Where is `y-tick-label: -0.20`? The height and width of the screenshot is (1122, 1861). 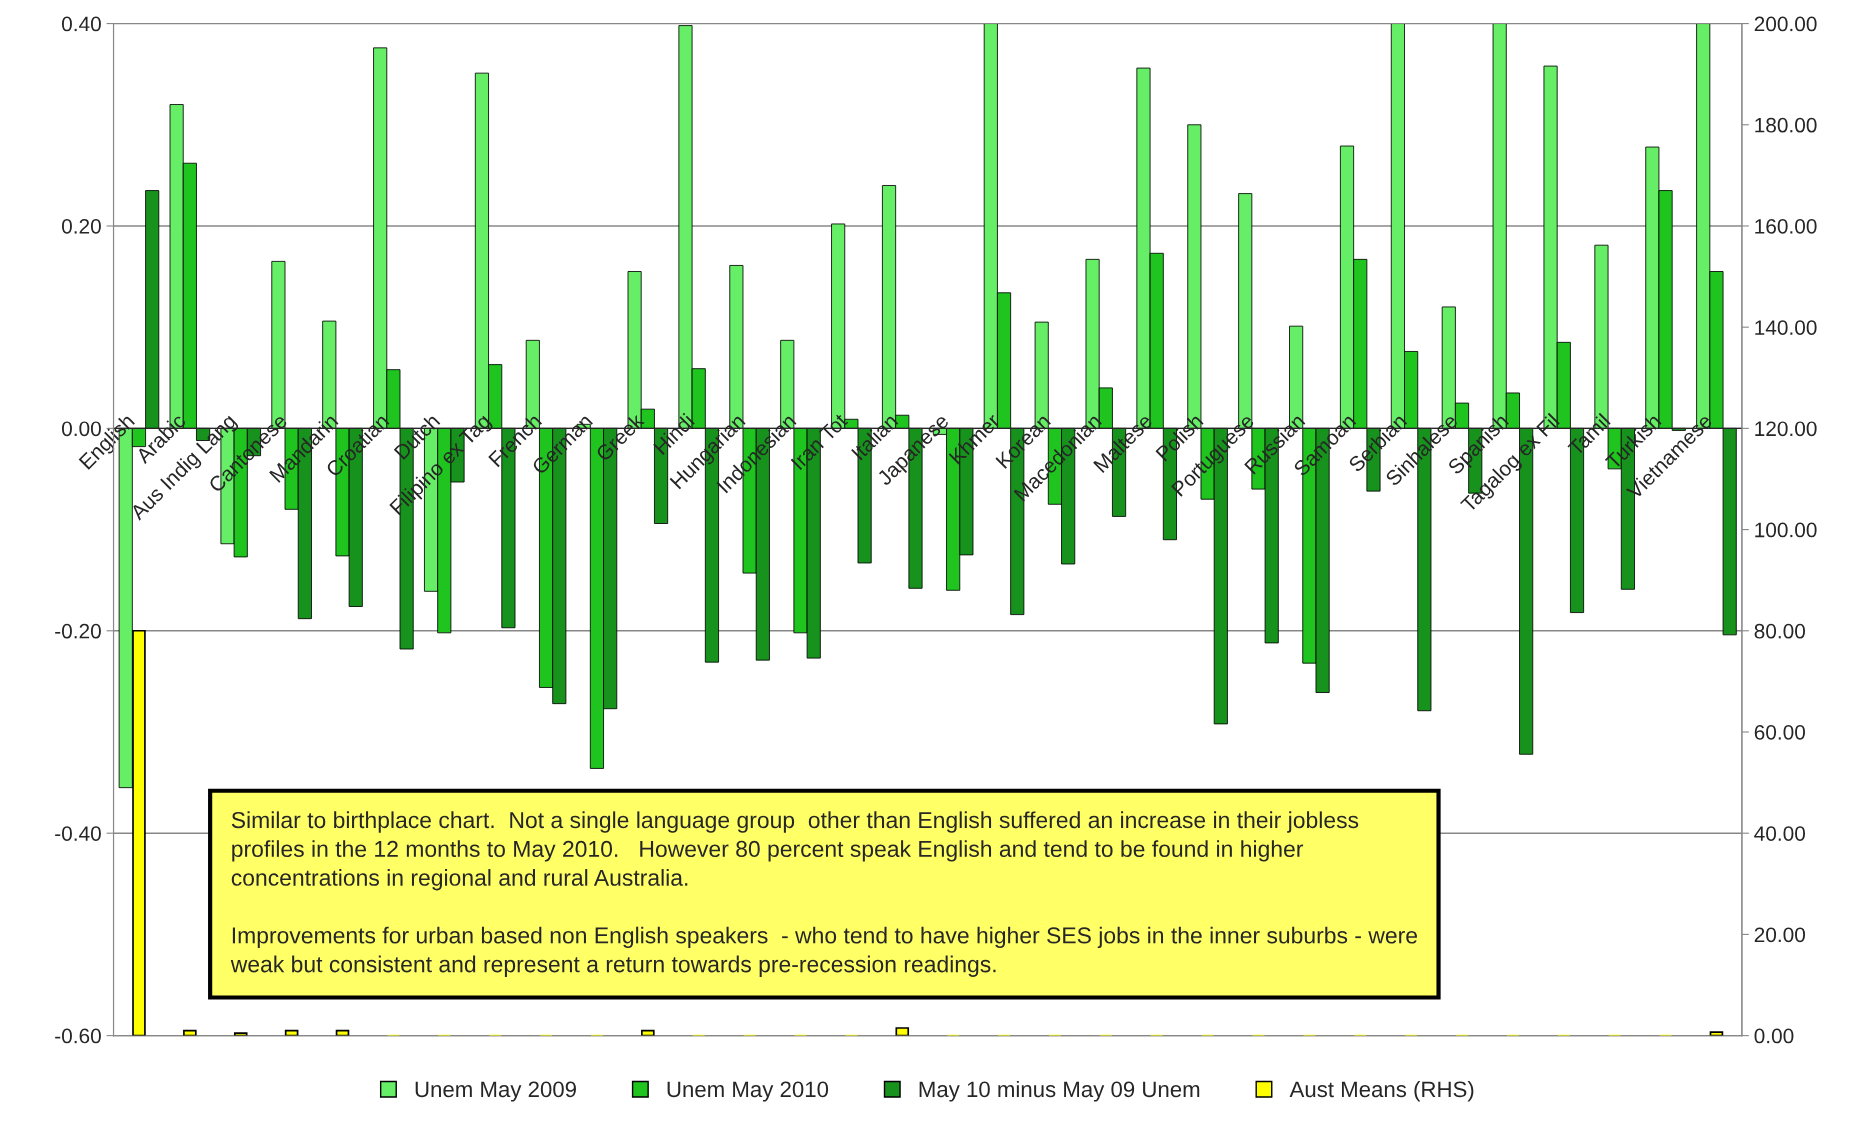 y-tick-label: -0.20 is located at coordinates (78, 631).